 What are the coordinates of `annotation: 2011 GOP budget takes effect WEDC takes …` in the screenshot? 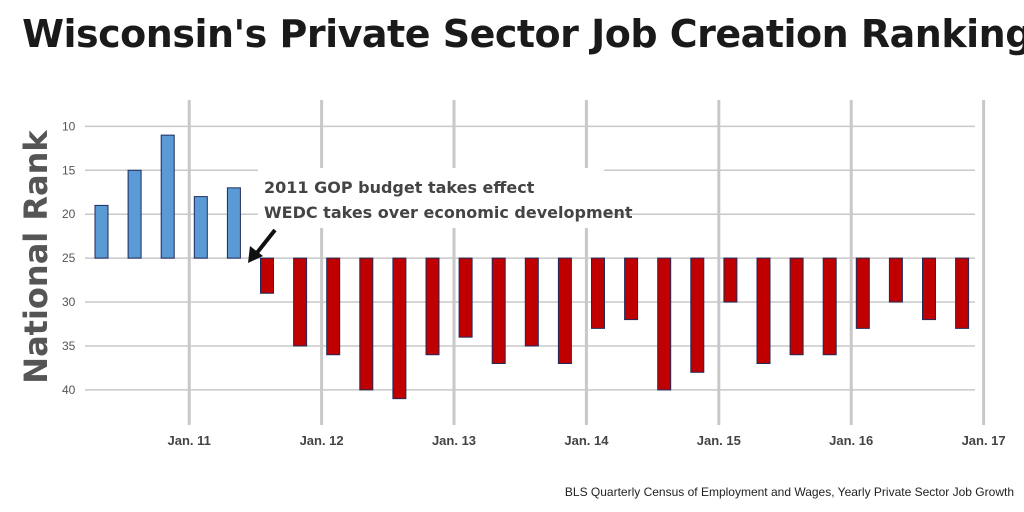 It's located at (440, 215).